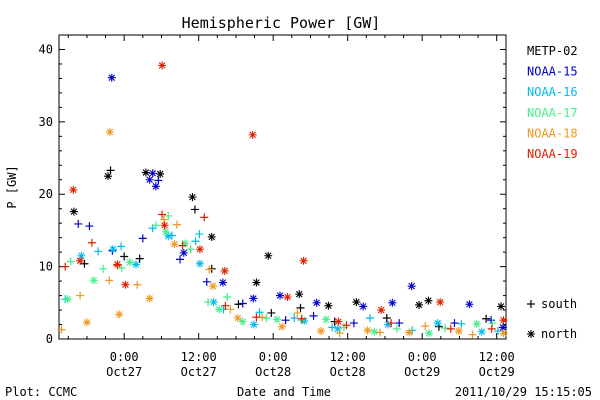  Describe the element at coordinates (559, 334) in the screenshot. I see `legend-marker-label: north` at that location.